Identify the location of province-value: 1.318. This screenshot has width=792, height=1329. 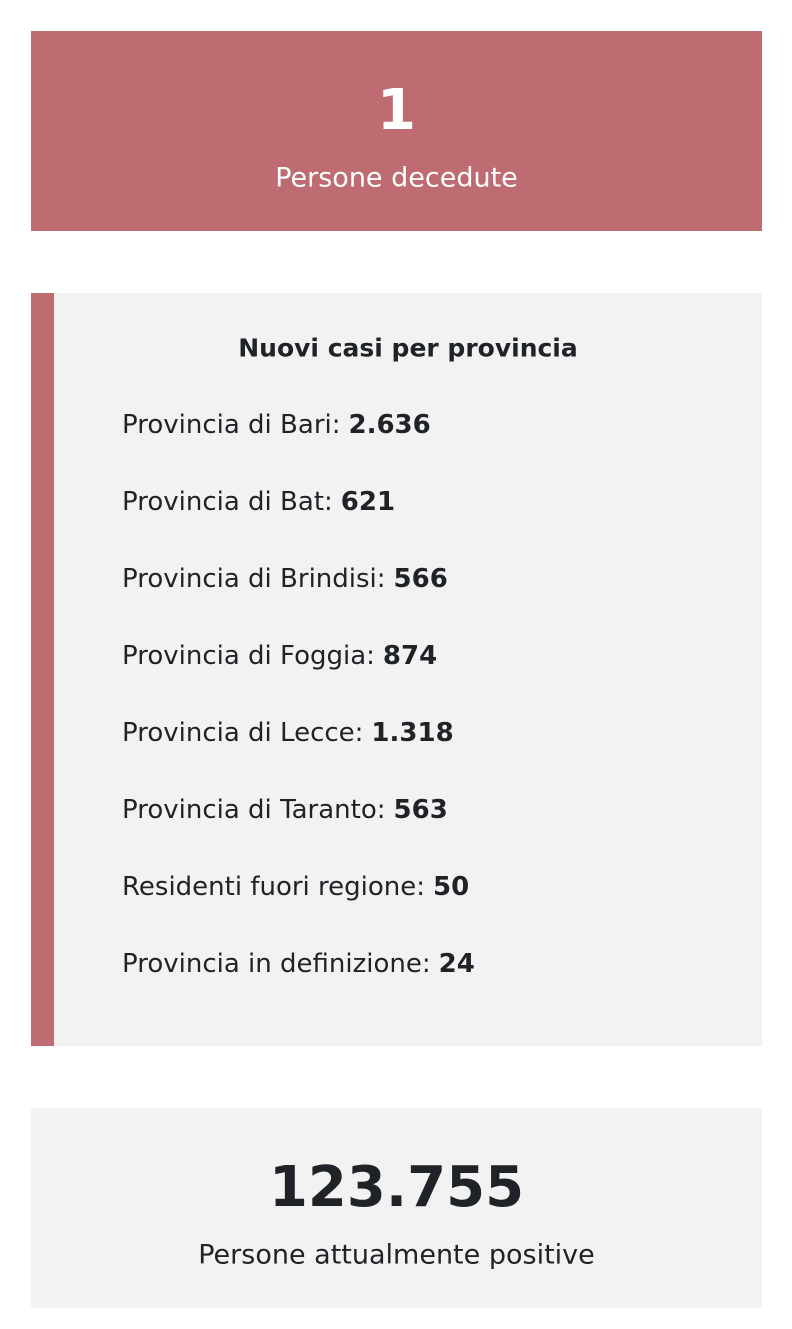
(412, 732).